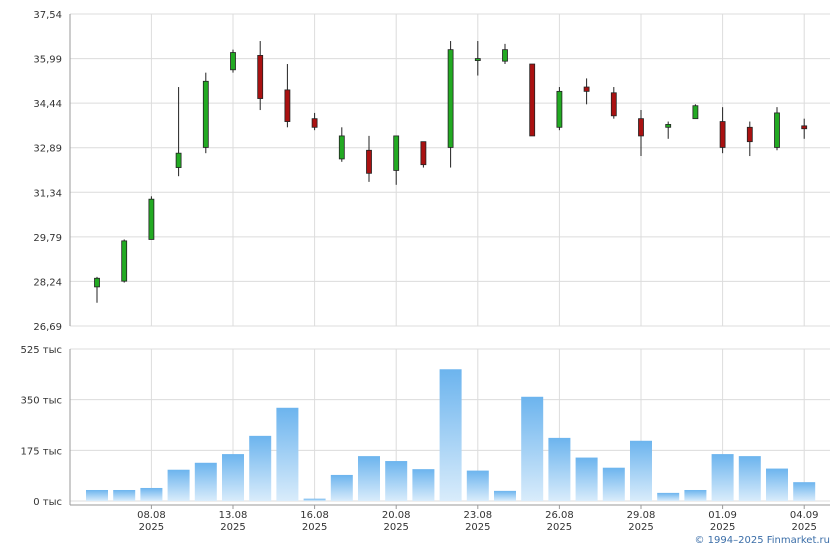 Image resolution: width=840 pixels, height=550 pixels. What do you see at coordinates (47, 104) in the screenshot?
I see `price-tick-label: 34,44` at bounding box center [47, 104].